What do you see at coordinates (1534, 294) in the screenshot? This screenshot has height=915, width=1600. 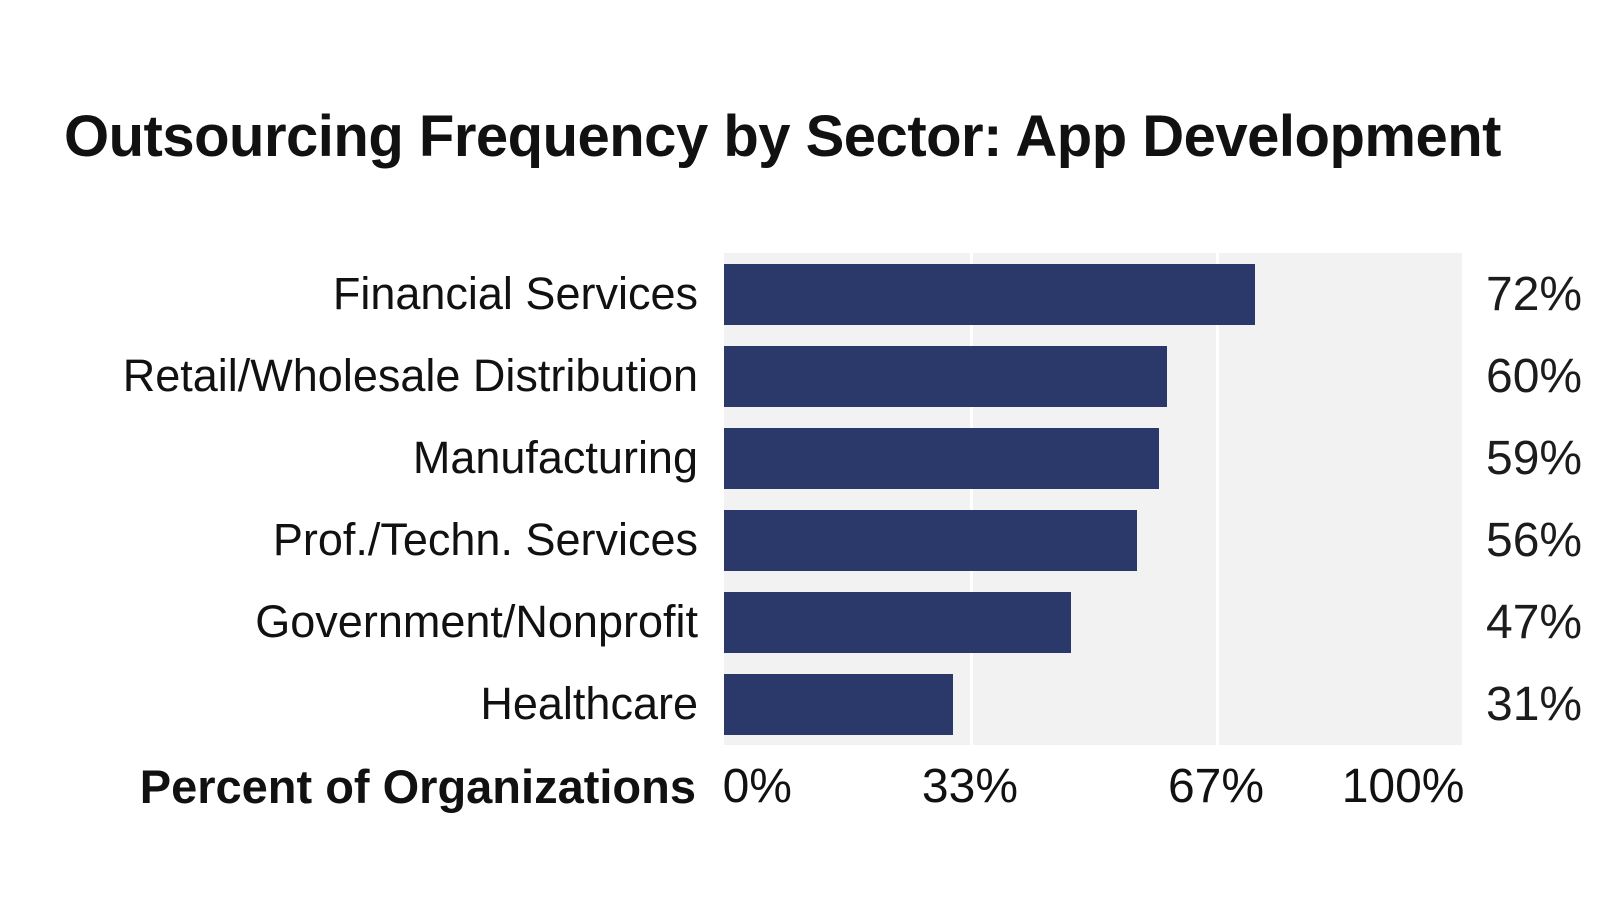 I see `value-label: 72%` at bounding box center [1534, 294].